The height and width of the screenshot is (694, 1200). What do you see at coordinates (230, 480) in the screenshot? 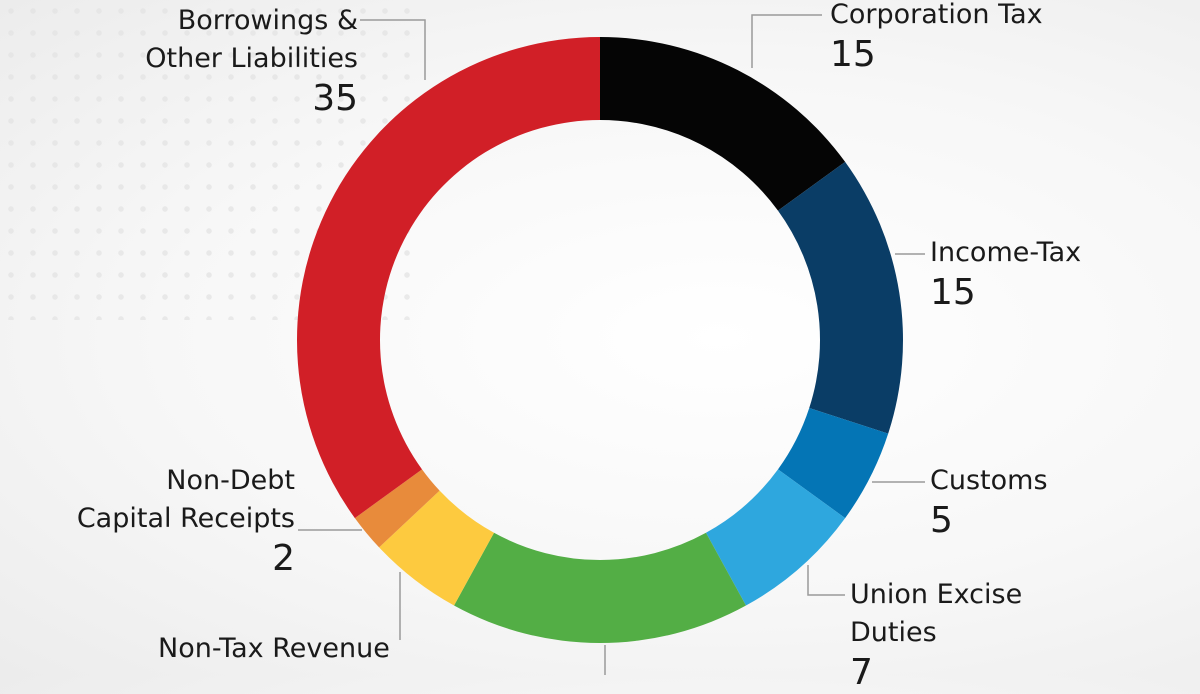
I see `slice-name: Non-Debt` at bounding box center [230, 480].